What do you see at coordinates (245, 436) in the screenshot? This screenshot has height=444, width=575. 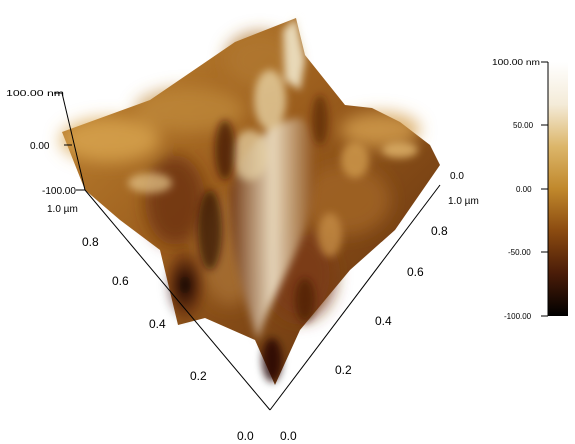 I see `y-left-tick-label: 0.0` at bounding box center [245, 436].